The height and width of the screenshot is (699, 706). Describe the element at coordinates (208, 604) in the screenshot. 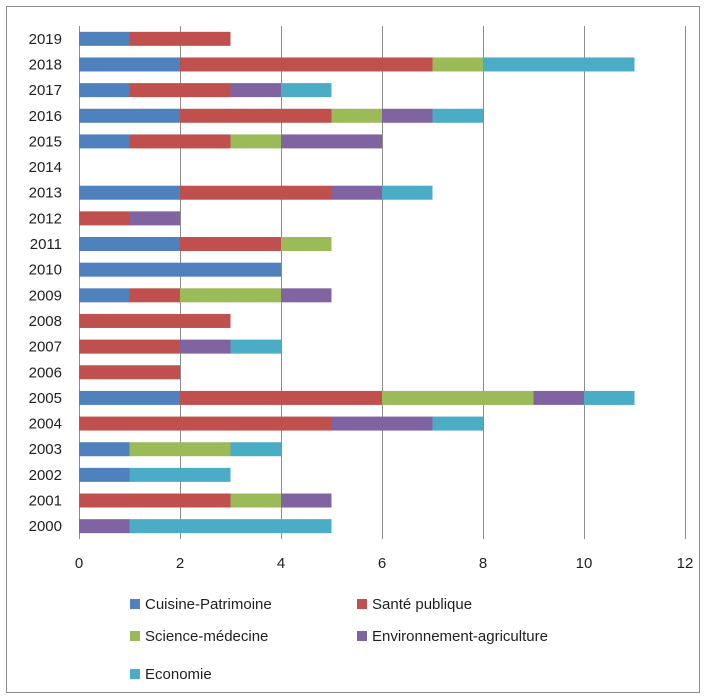

I see `legend-label-cuisine-patrimoine: Cuisine-Patrimoine` at that location.